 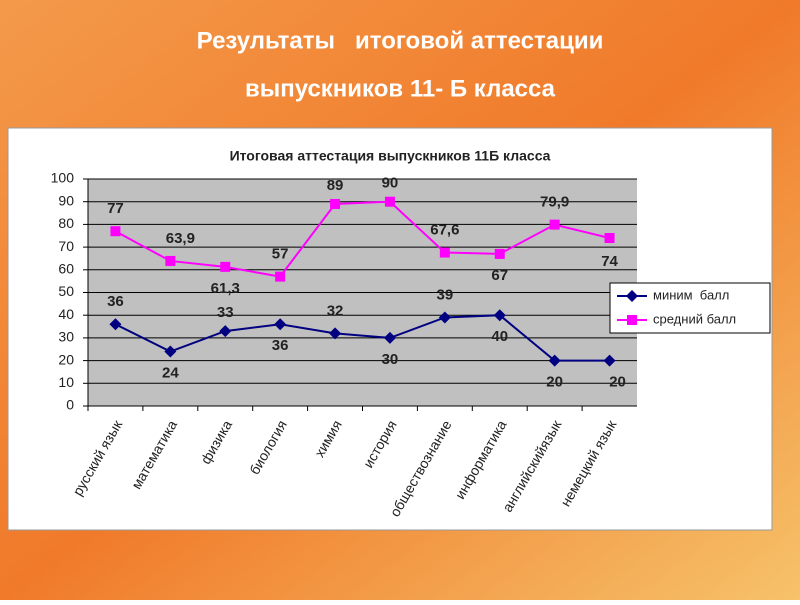 I want to click on data-label: 74, so click(x=609, y=261).